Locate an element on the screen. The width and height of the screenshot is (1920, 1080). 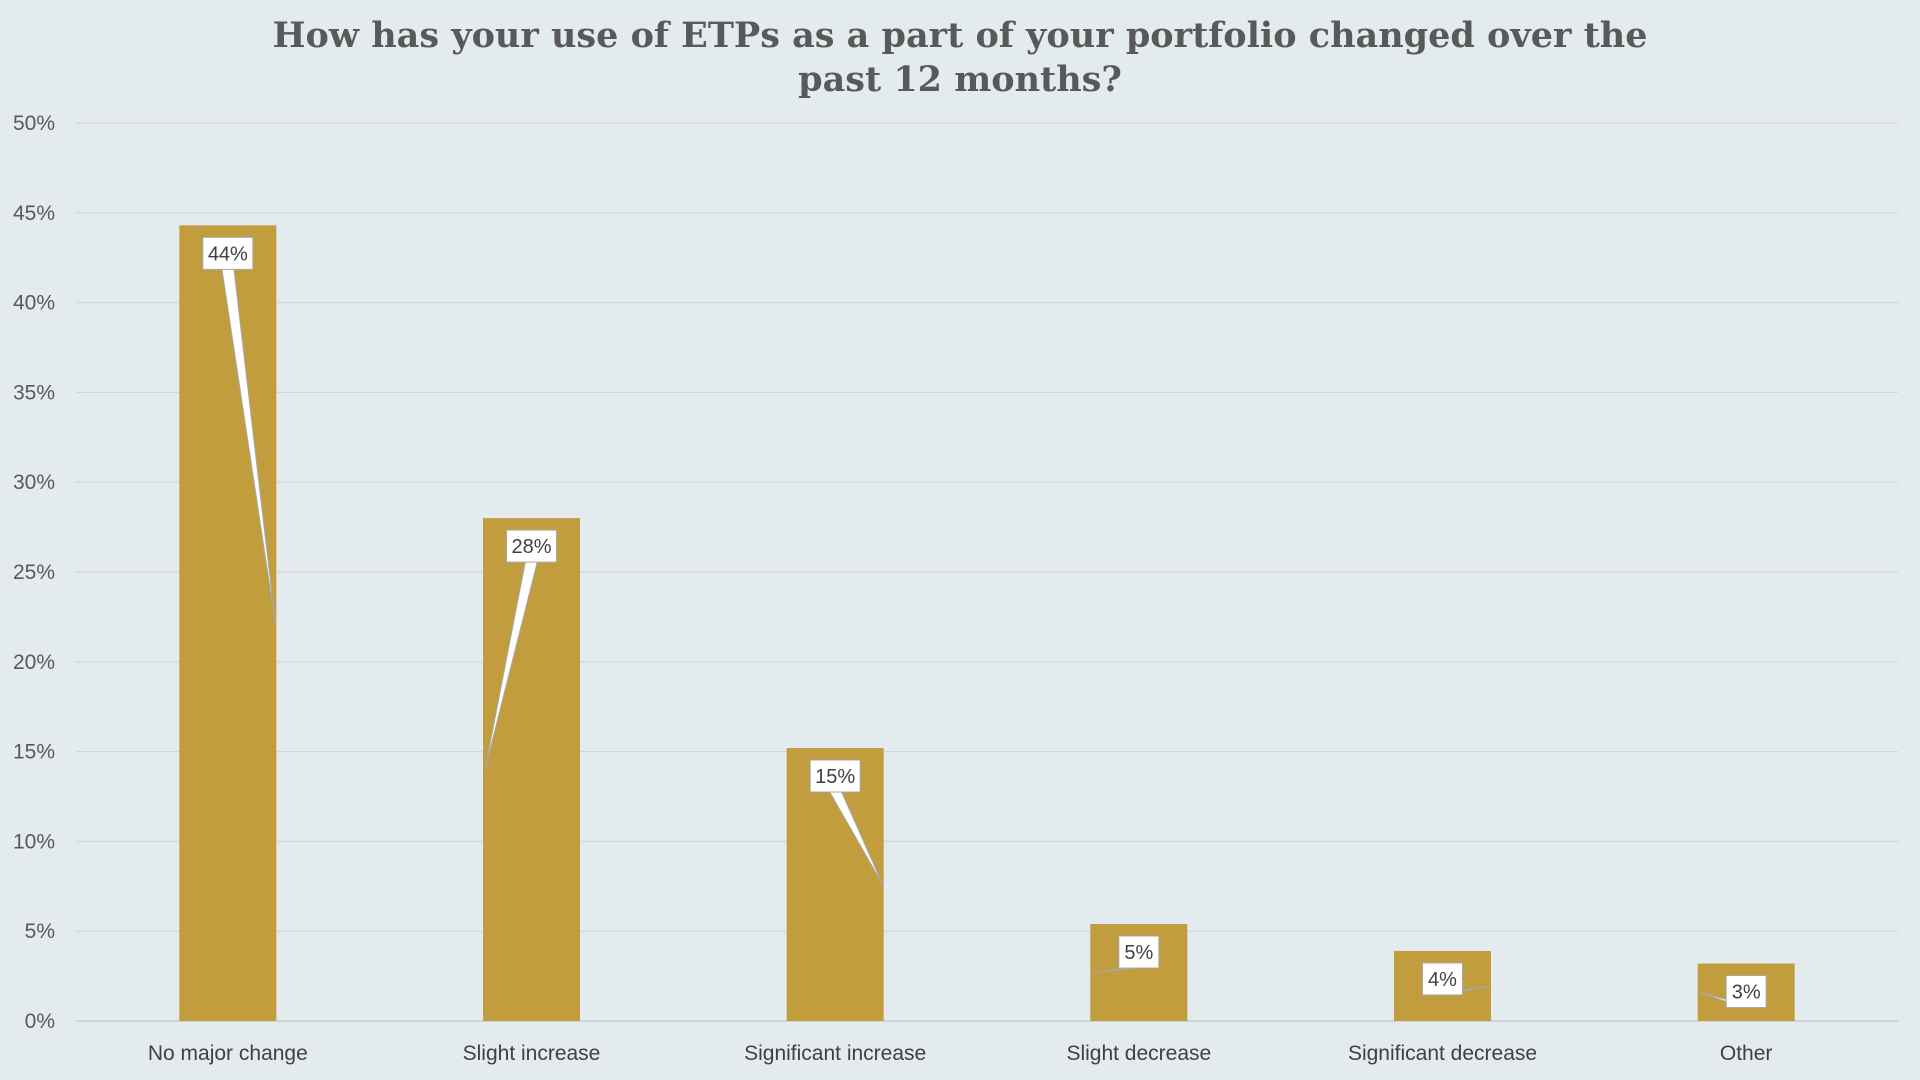
data-label-text: 4% is located at coordinates (1442, 980).